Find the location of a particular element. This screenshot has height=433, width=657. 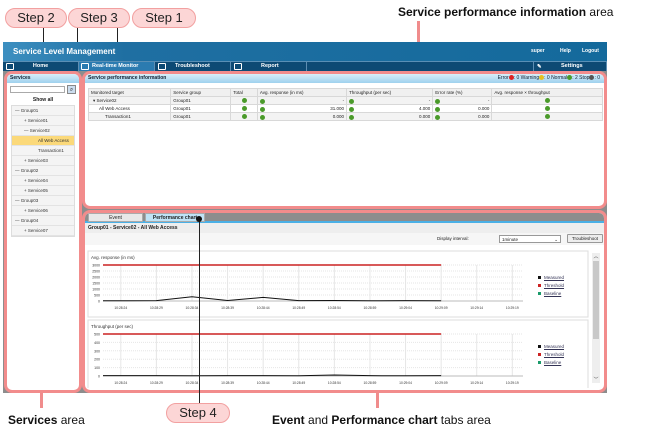

chevron-down-icon: ⌄ is located at coordinates (556, 239).